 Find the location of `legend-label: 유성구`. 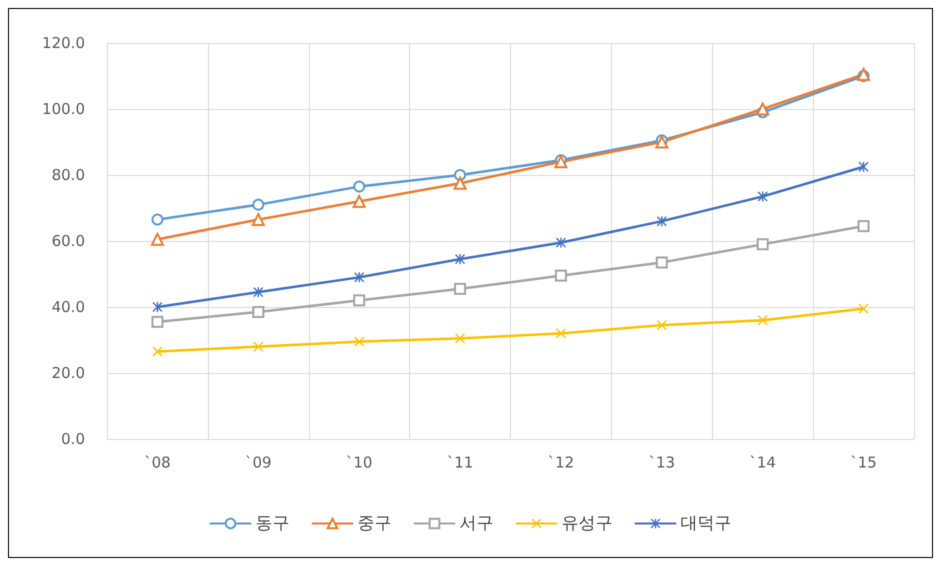

legend-label: 유성구 is located at coordinates (587, 524).